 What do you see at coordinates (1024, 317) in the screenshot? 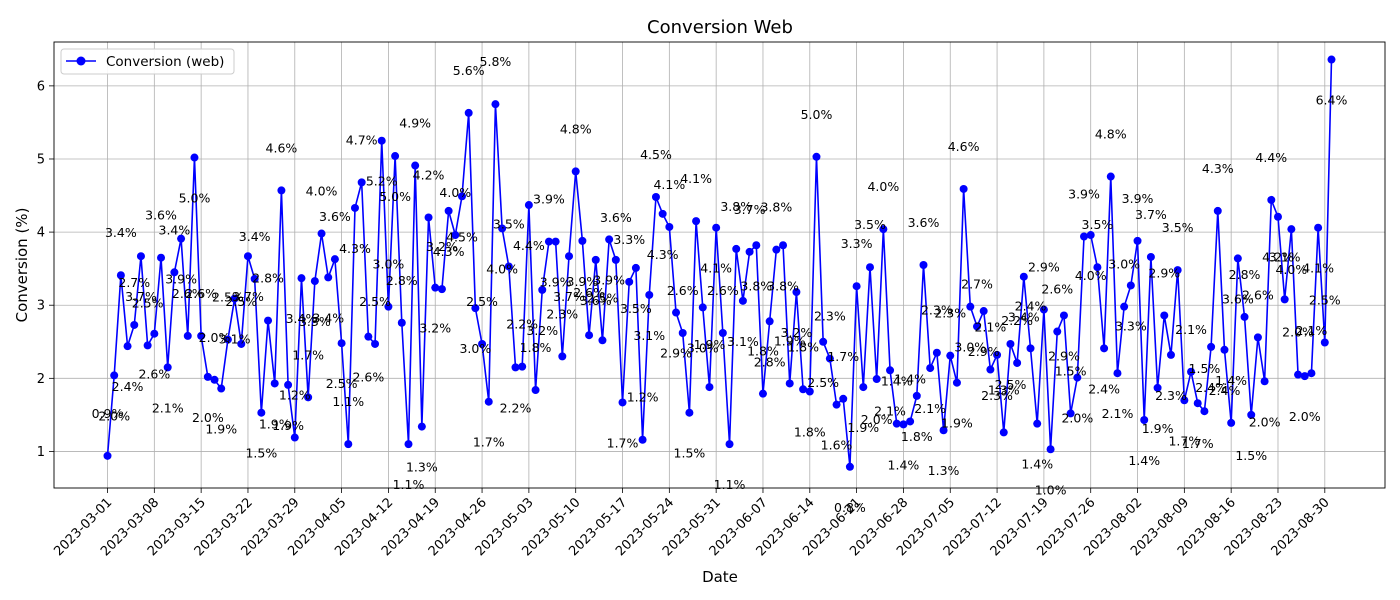
I see `data-label: 3.4%` at bounding box center [1024, 317].